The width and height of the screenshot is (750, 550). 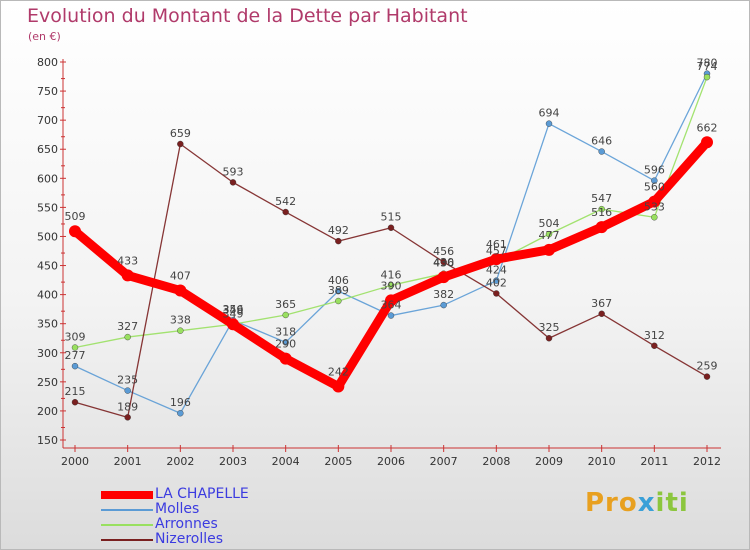 I want to click on legend-label: Arronnes, so click(x=186, y=524).